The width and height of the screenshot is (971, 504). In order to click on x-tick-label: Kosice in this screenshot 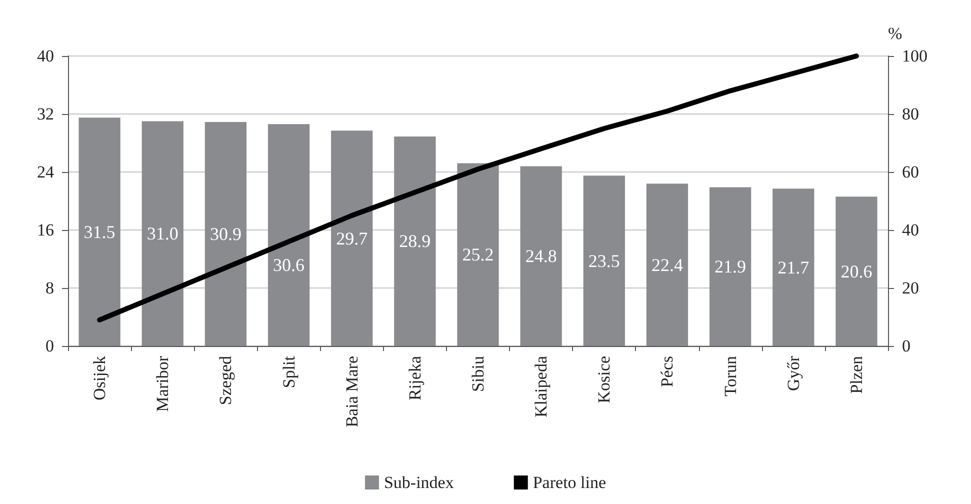, I will do `click(604, 380)`.